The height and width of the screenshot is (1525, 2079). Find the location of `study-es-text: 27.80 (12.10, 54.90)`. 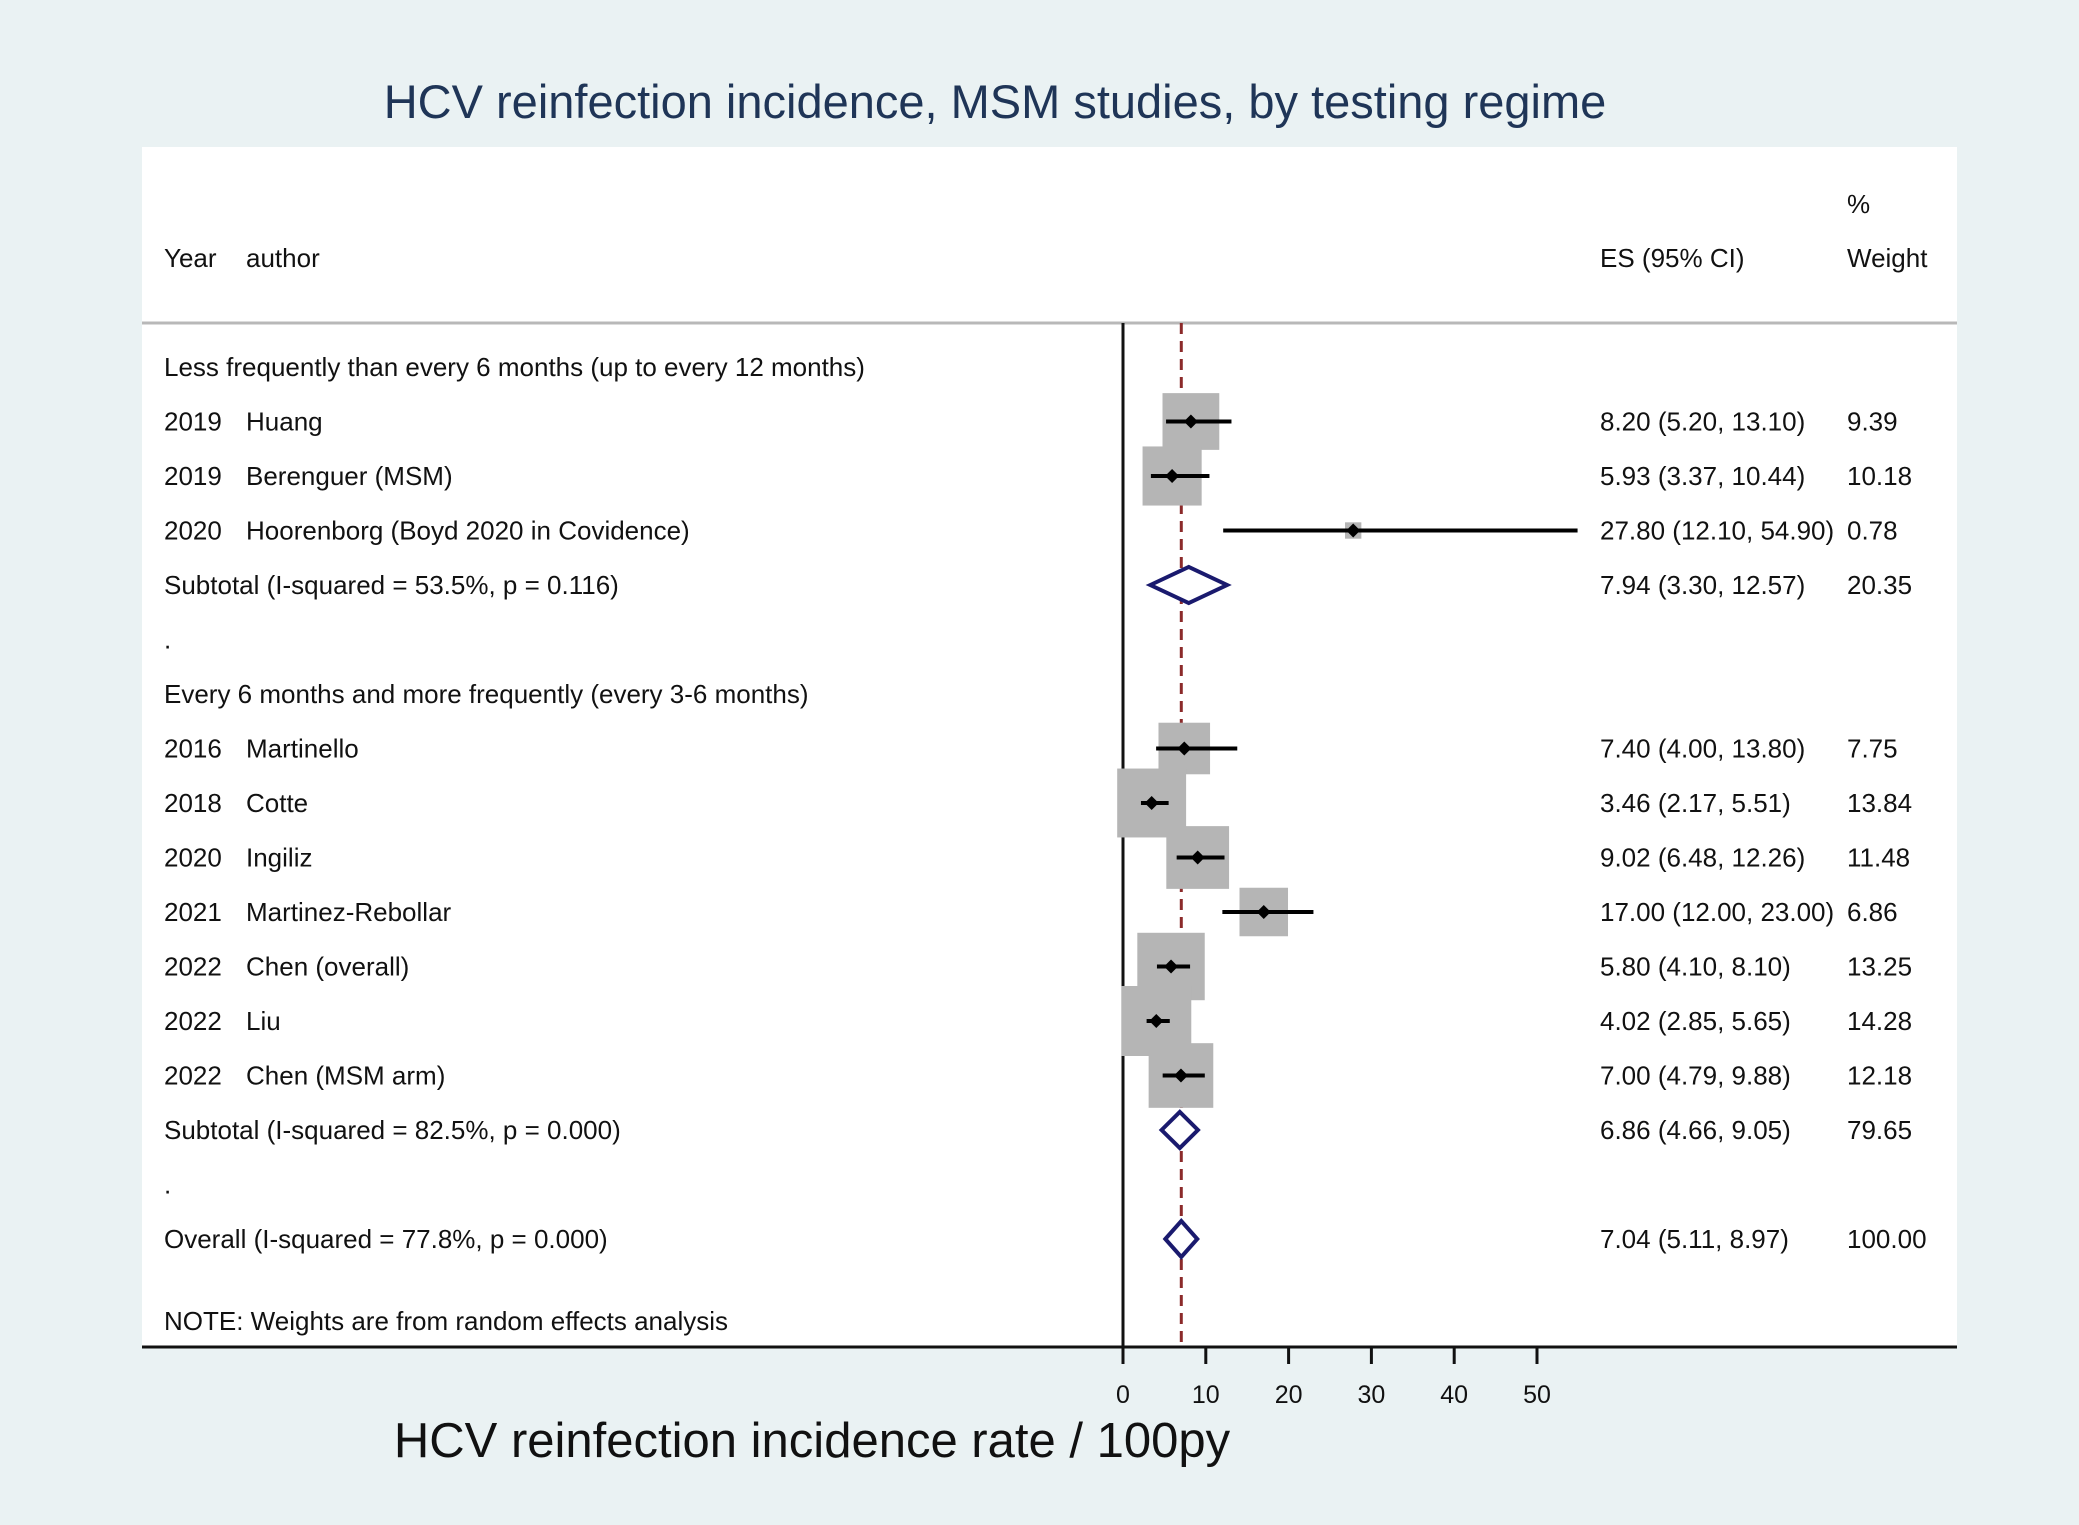

study-es-text: 27.80 (12.10, 54.90) is located at coordinates (1717, 531).